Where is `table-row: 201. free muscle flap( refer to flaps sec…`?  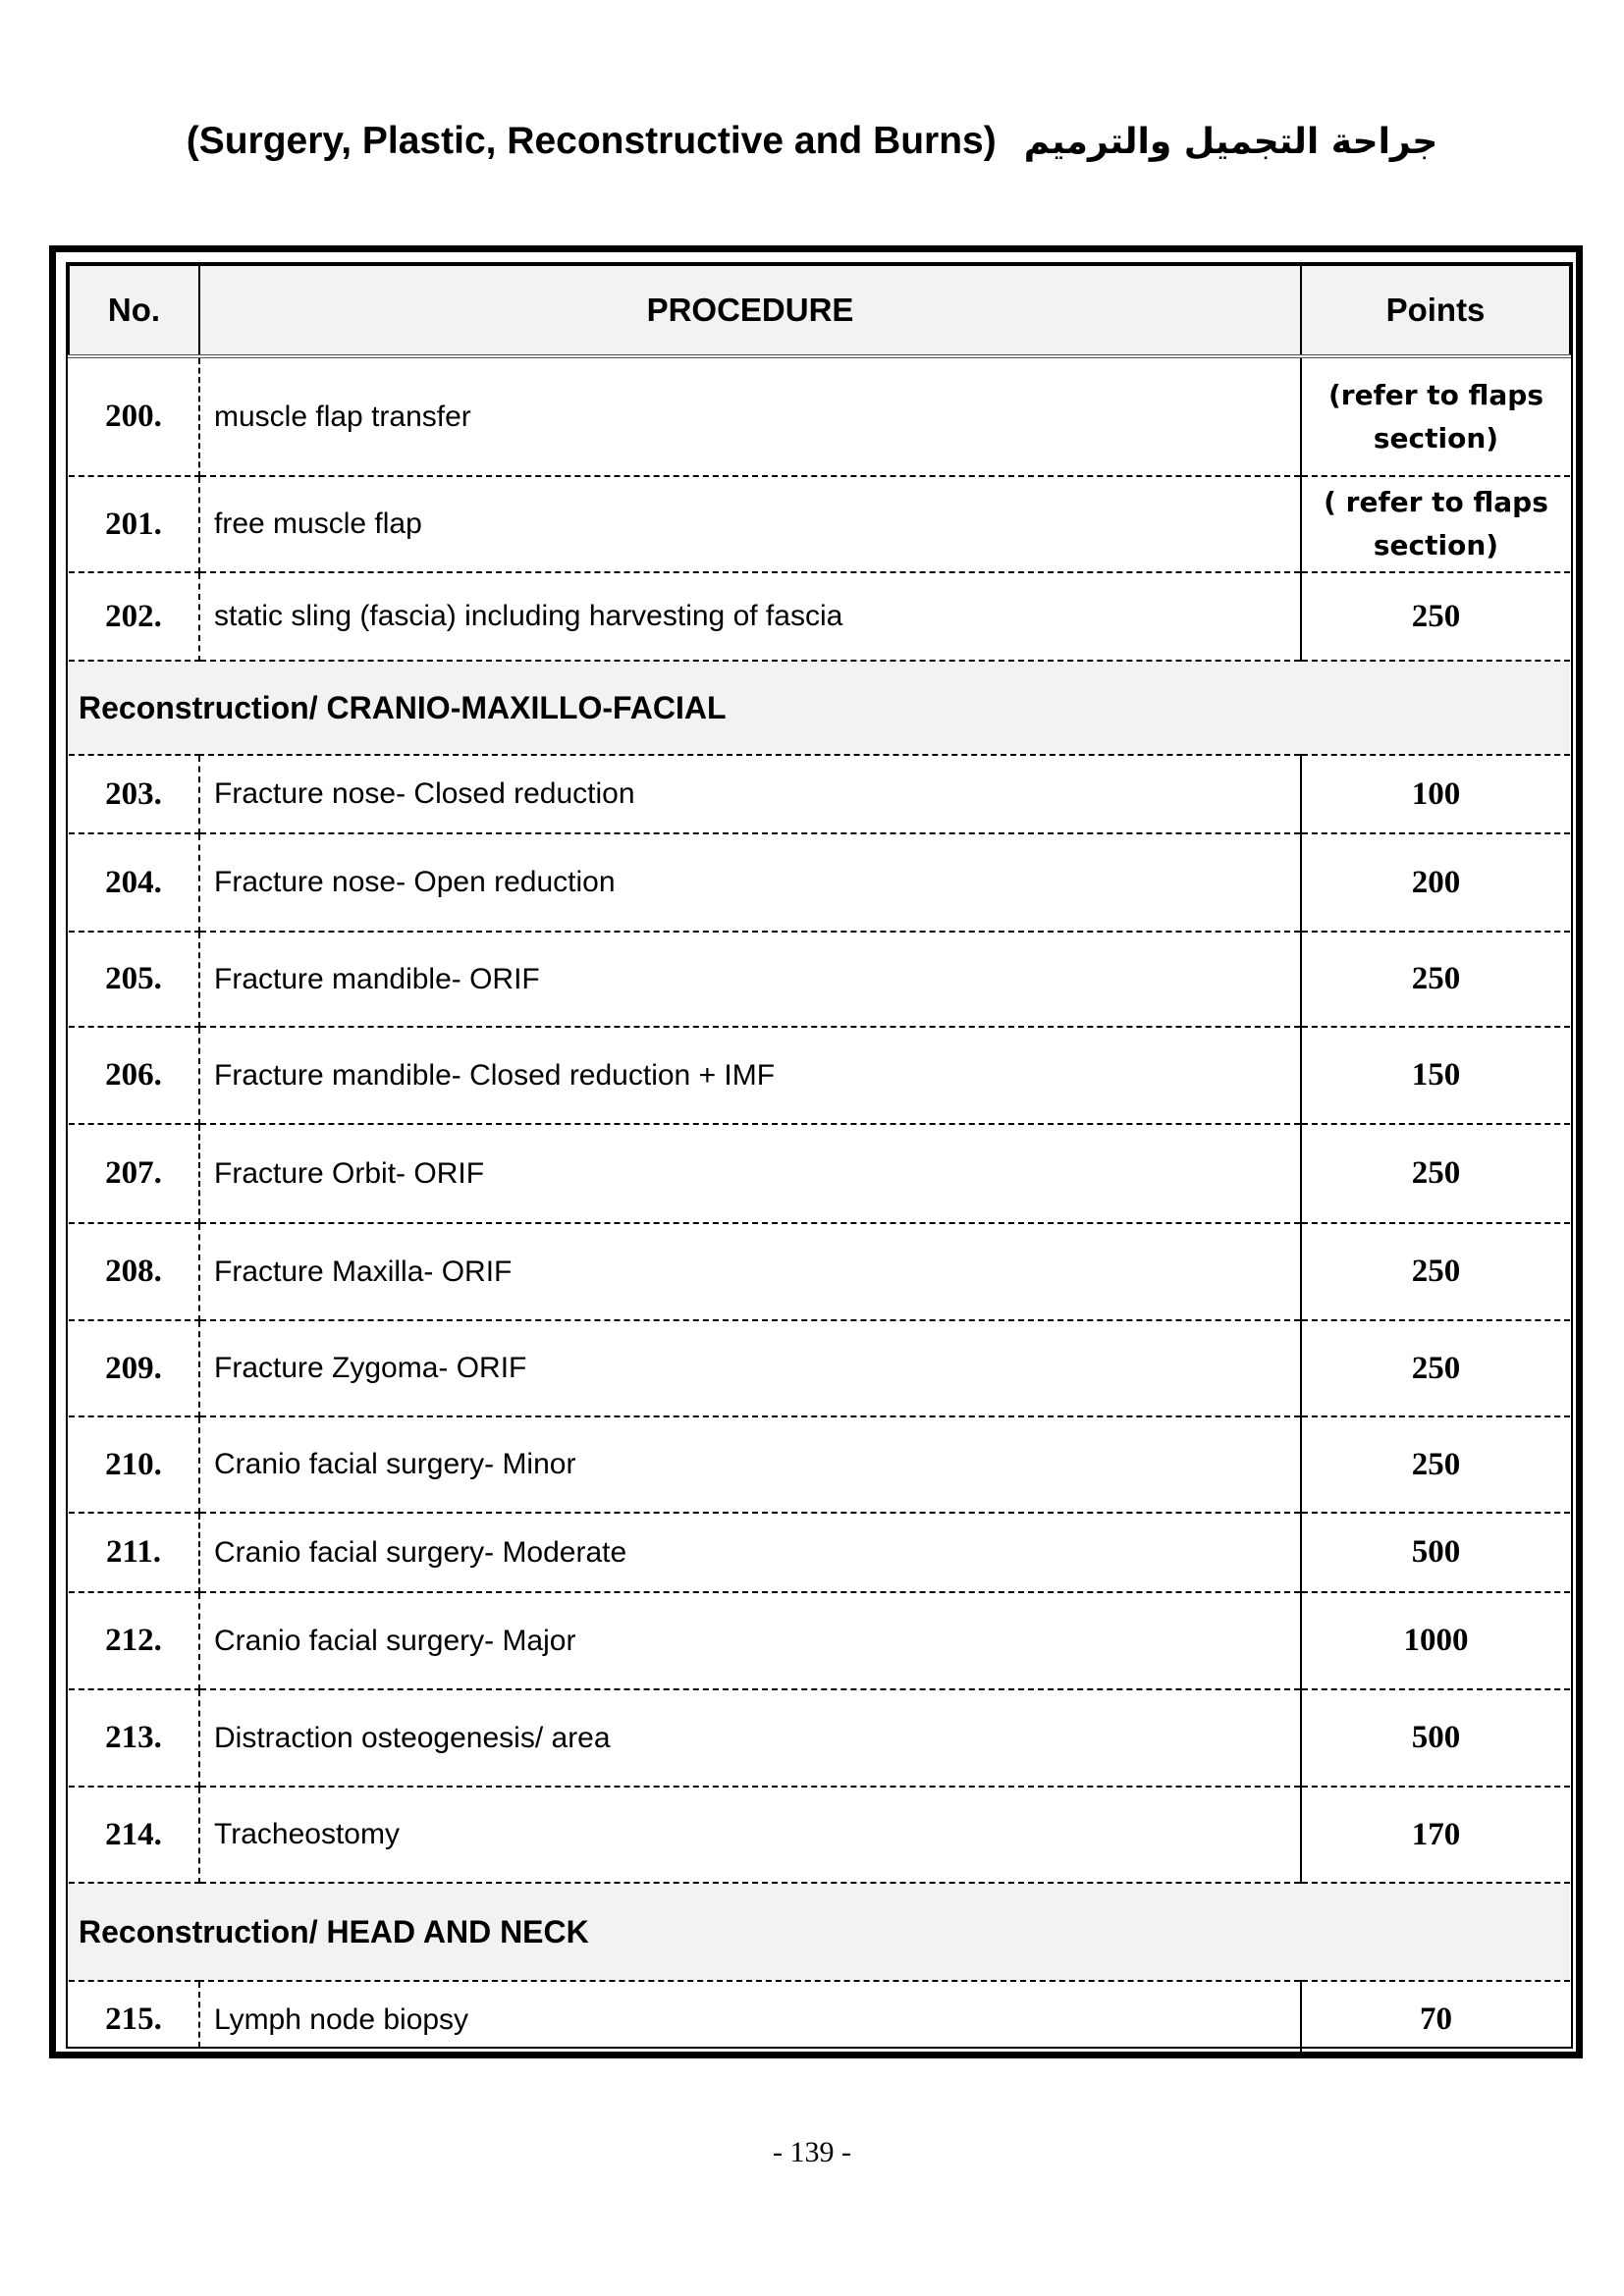
table-row: 201. free muscle flap( refer to flaps sec… is located at coordinates (819, 524).